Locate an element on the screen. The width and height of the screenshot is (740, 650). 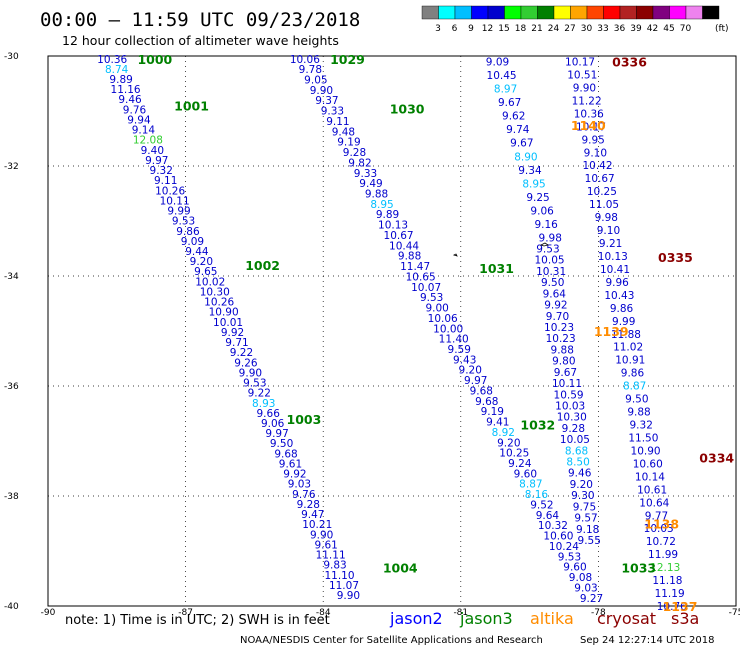
swh-value: 9.25 is located at coordinates (537, 198).